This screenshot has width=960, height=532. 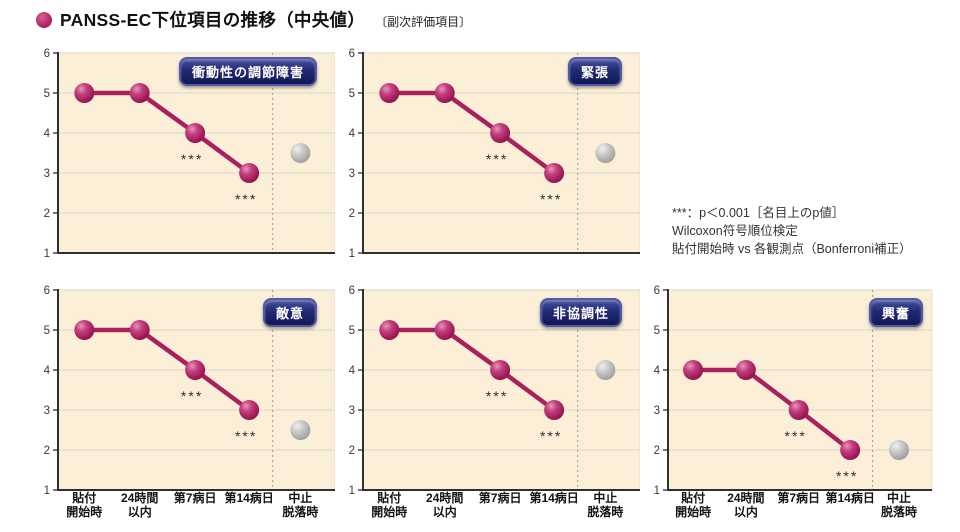 What do you see at coordinates (289, 312) in the screenshot?
I see `chart-title-badge-hostility: 敵意` at bounding box center [289, 312].